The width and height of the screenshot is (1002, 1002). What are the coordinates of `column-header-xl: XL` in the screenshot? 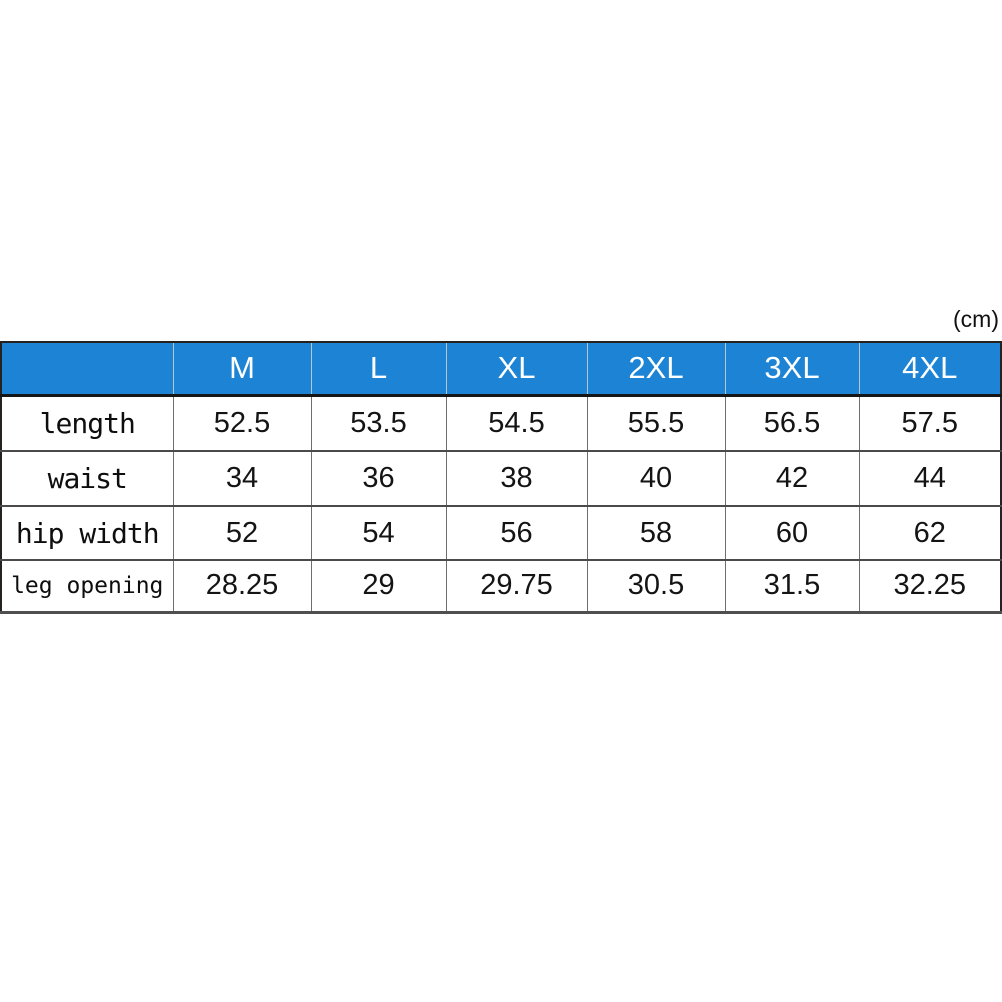 It's located at (516, 369).